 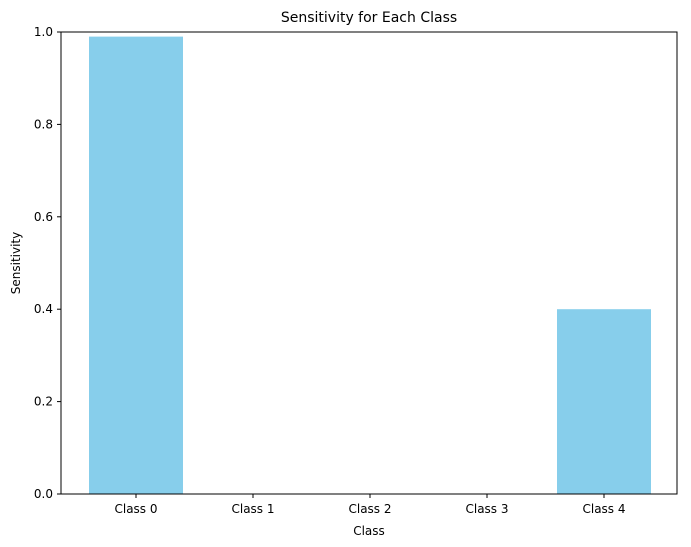 What do you see at coordinates (43, 217) in the screenshot?
I see `y-tick-label: 0.6` at bounding box center [43, 217].